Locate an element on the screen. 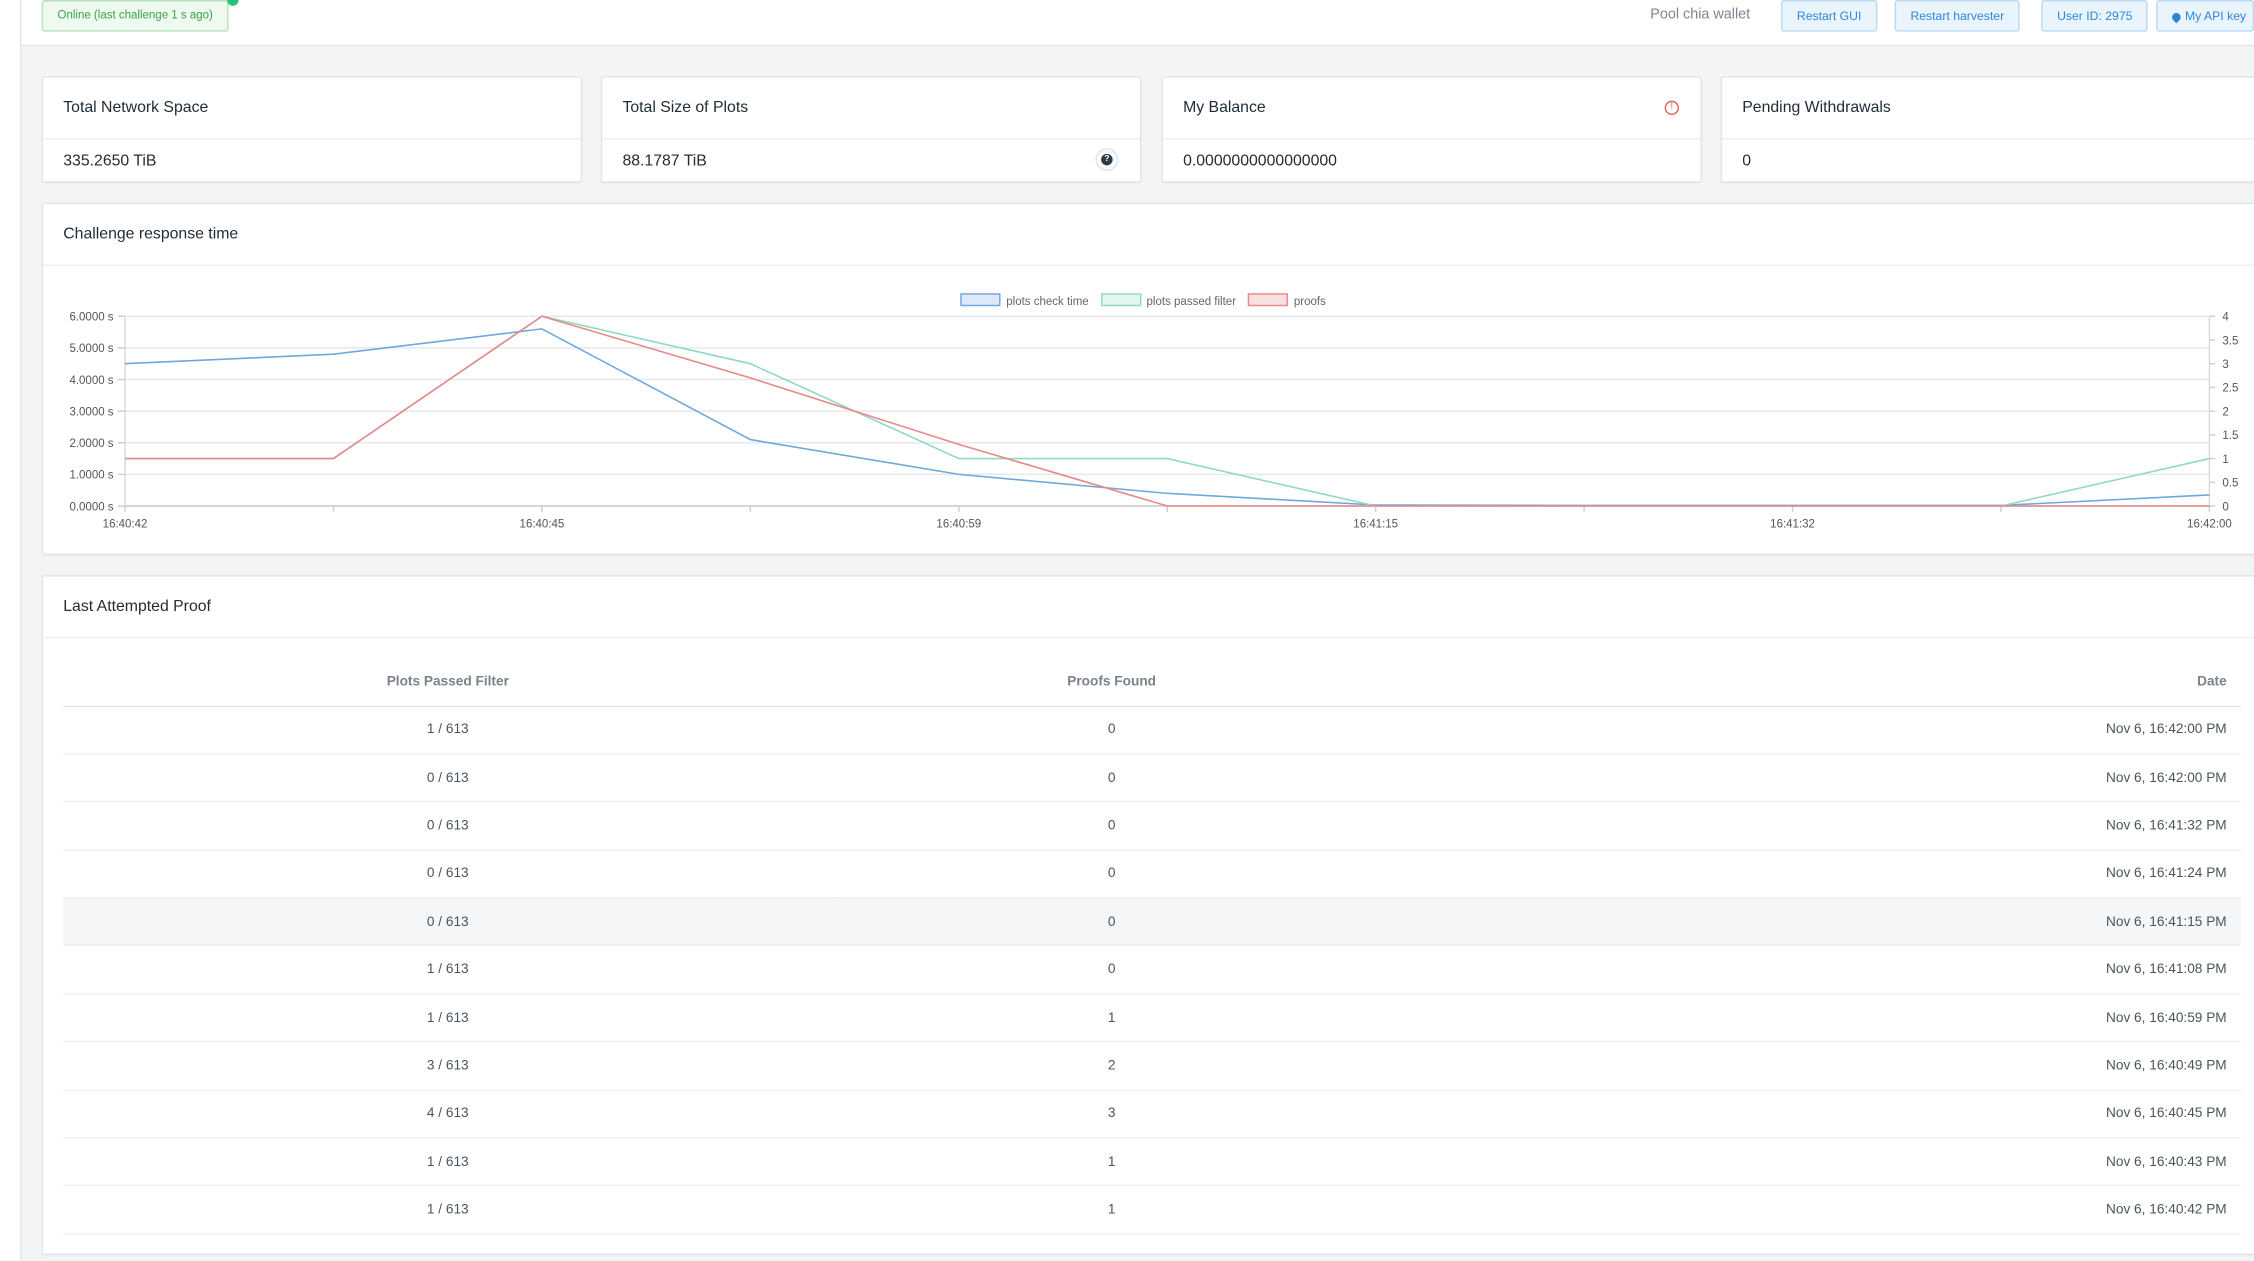 This screenshot has height=1261, width=2254. column-header: Plots Passed Filter is located at coordinates (448, 682).